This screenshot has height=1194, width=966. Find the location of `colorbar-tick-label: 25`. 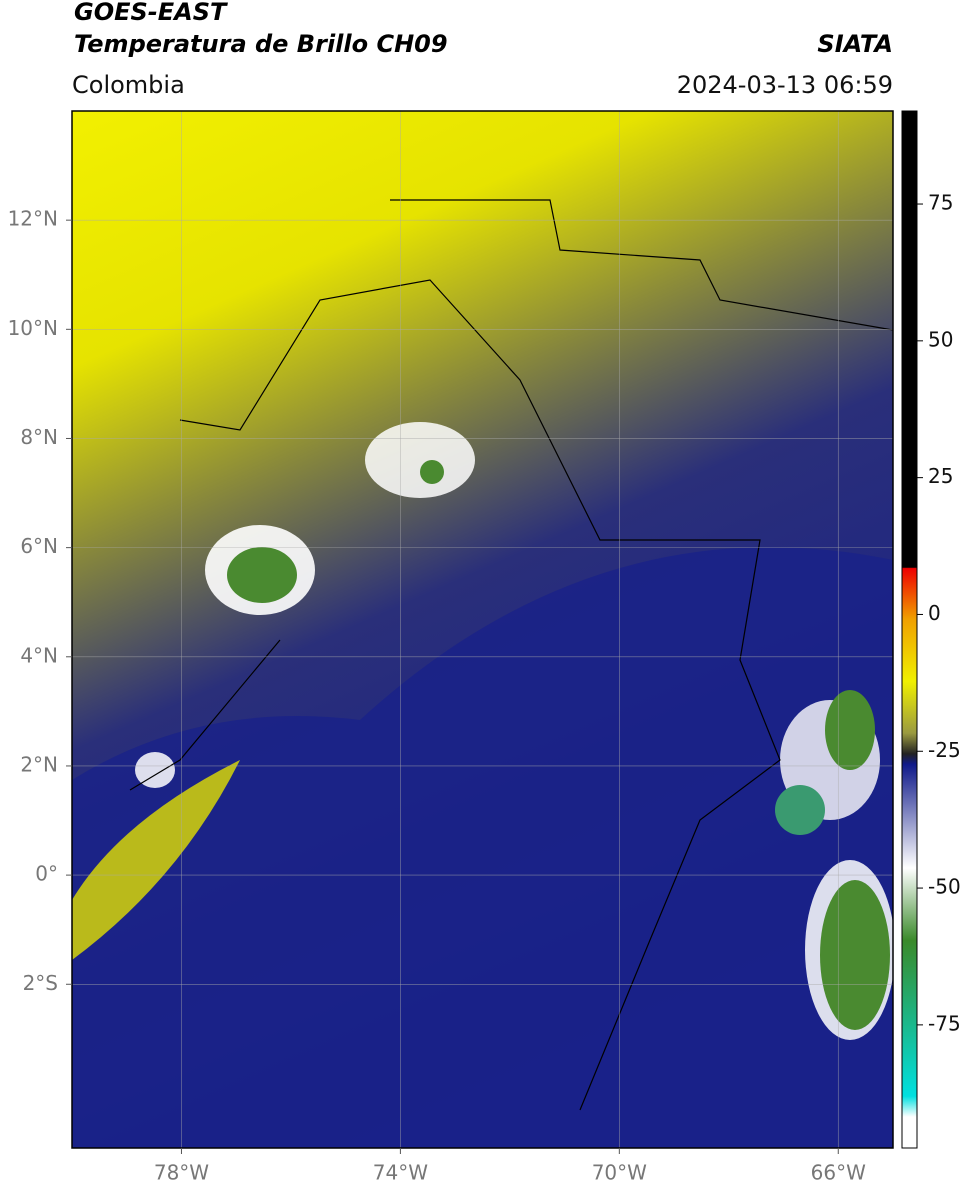

colorbar-tick-label: 25 is located at coordinates (940, 476).